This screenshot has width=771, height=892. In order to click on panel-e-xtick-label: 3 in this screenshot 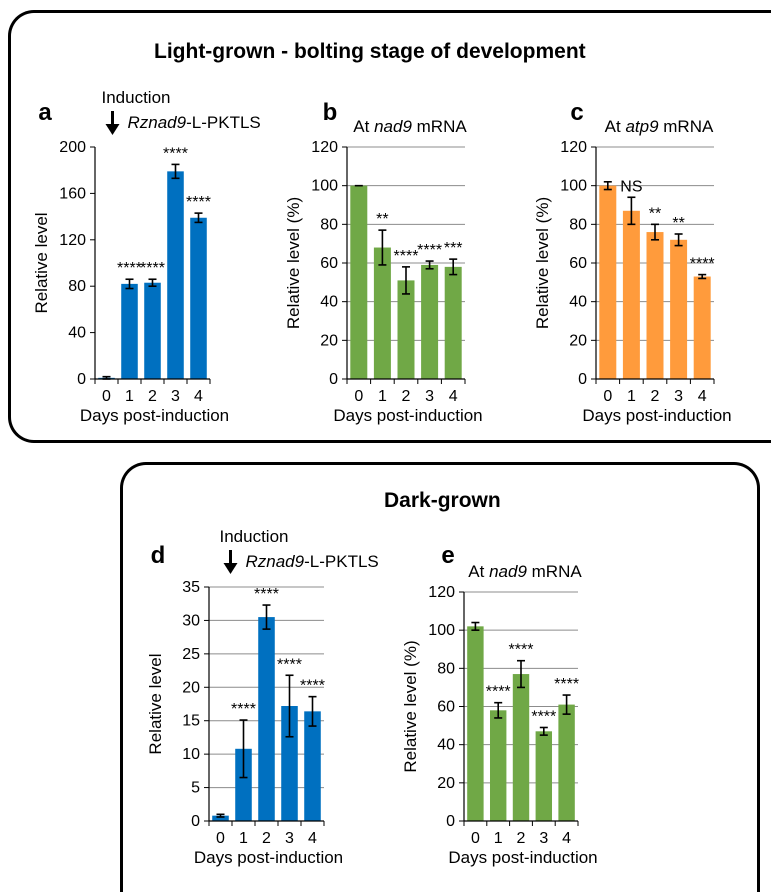, I will do `click(543, 838)`.